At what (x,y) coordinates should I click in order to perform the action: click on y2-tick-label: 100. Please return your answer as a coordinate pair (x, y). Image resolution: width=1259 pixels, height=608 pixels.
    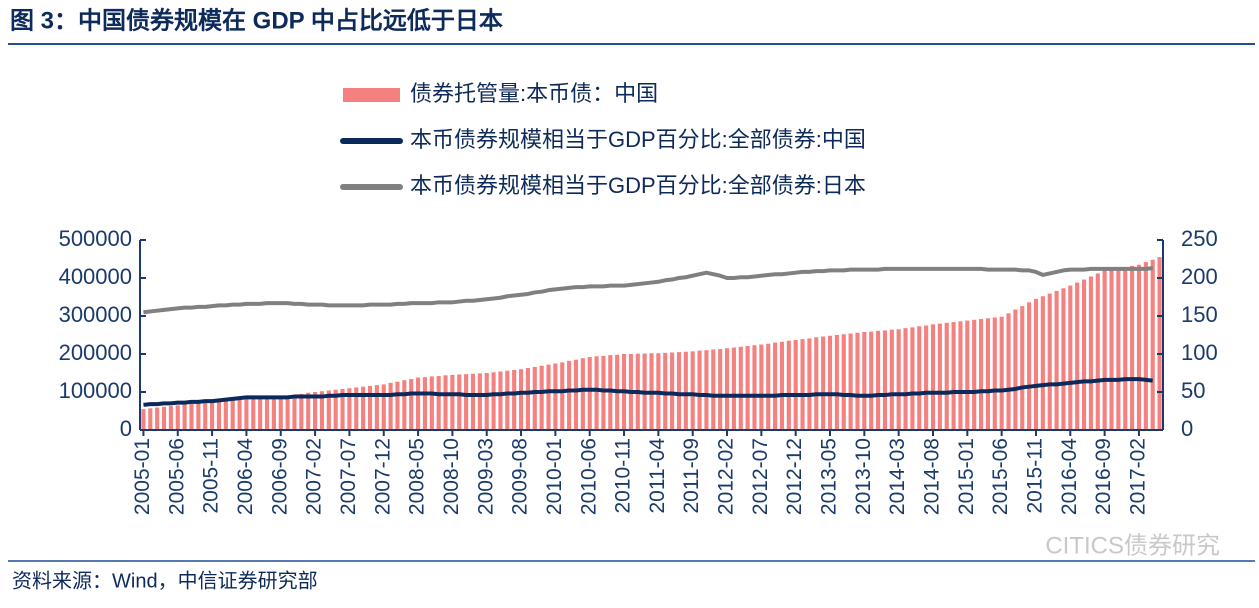
    Looking at the image, I should click on (1199, 352).